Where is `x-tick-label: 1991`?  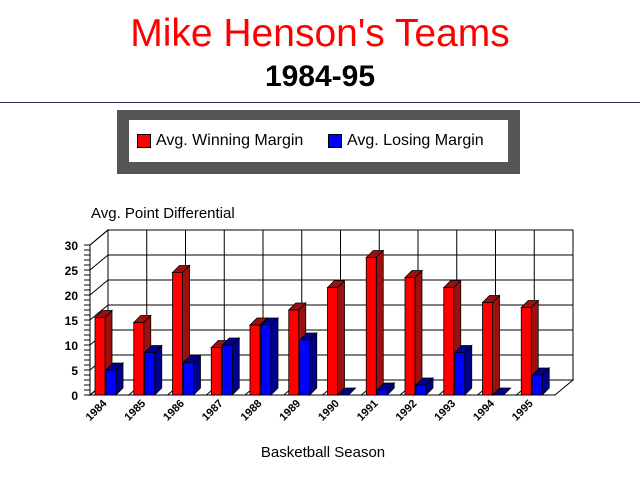
x-tick-label: 1991 is located at coordinates (368, 411).